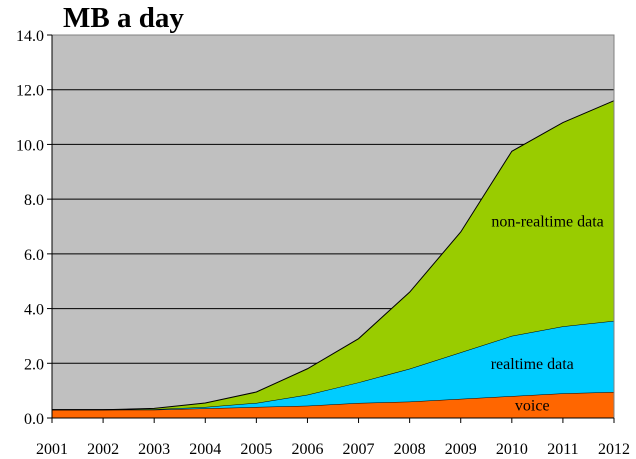  I want to click on y-tick-label-7: 14.0, so click(30, 36).